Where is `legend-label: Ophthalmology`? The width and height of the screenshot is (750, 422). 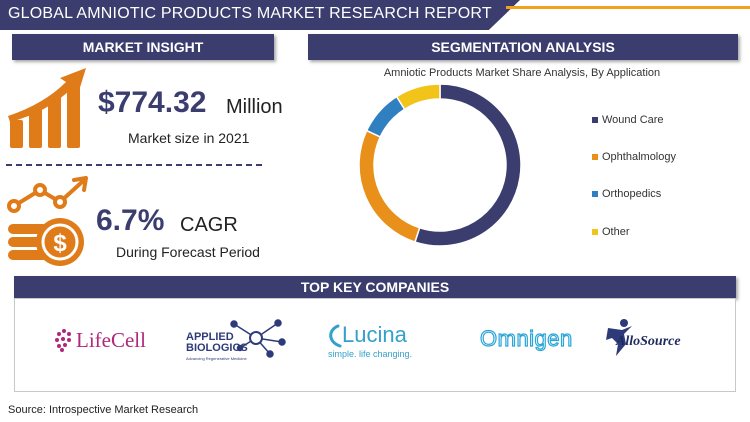
legend-label: Ophthalmology is located at coordinates (639, 157).